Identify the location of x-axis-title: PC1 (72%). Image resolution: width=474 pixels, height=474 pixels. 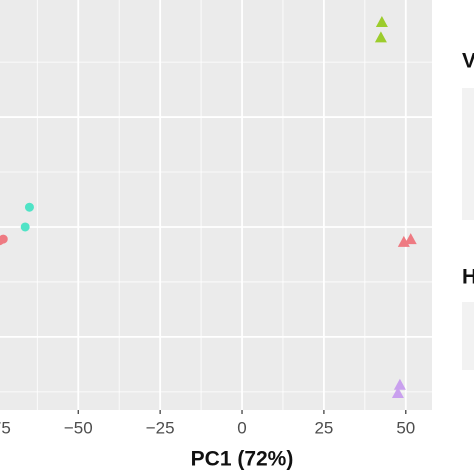
(242, 459).